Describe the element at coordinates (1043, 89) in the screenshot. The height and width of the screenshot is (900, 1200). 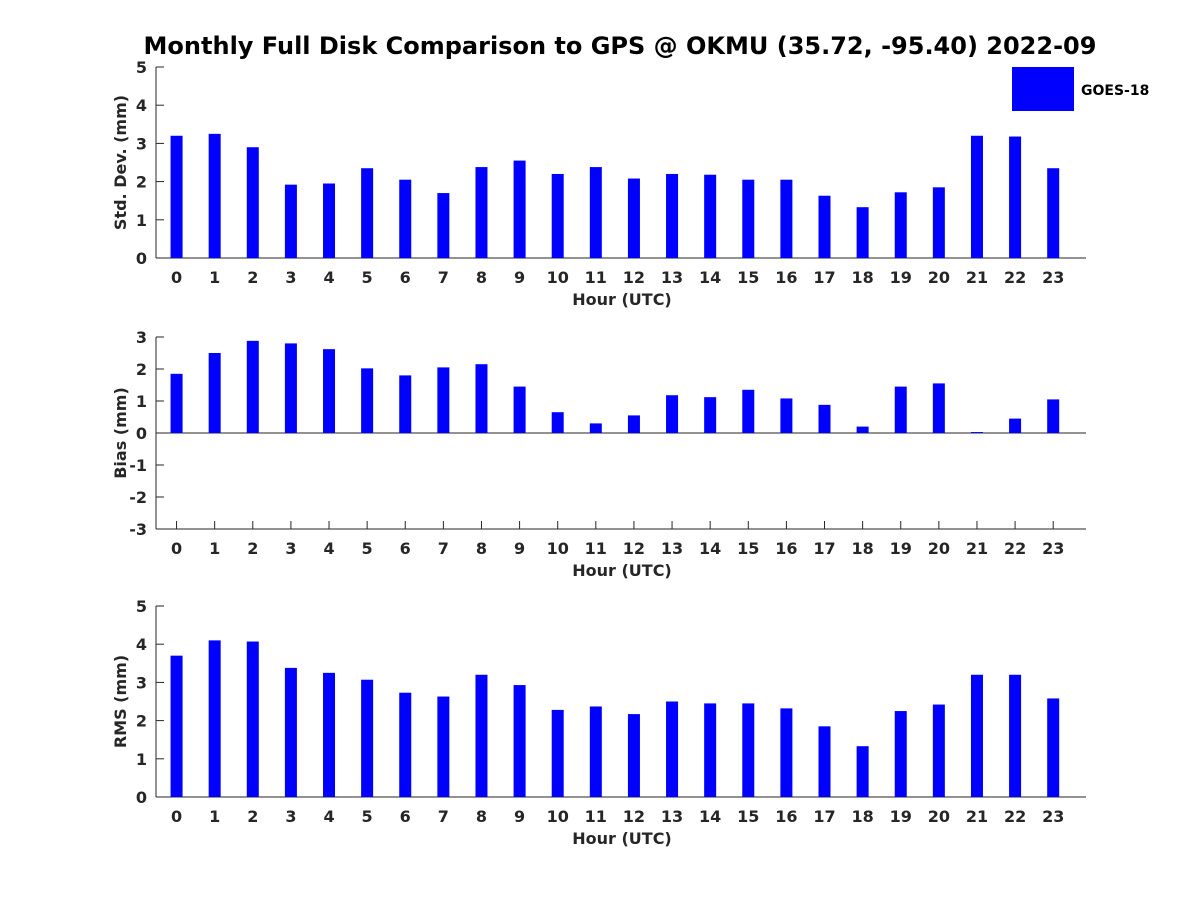
I see `legend-swatch` at that location.